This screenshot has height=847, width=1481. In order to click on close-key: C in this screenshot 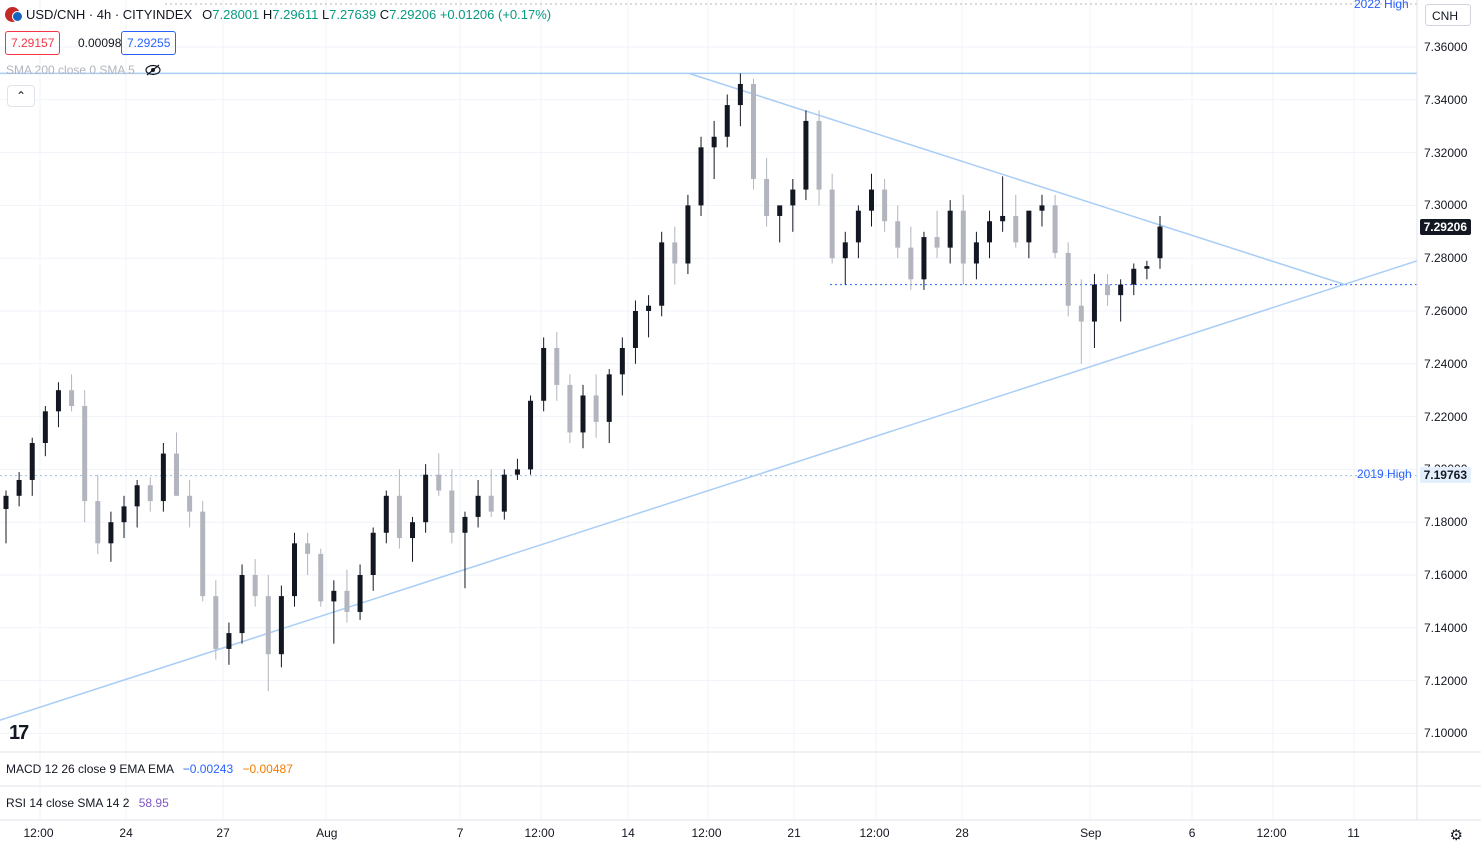, I will do `click(384, 14)`.